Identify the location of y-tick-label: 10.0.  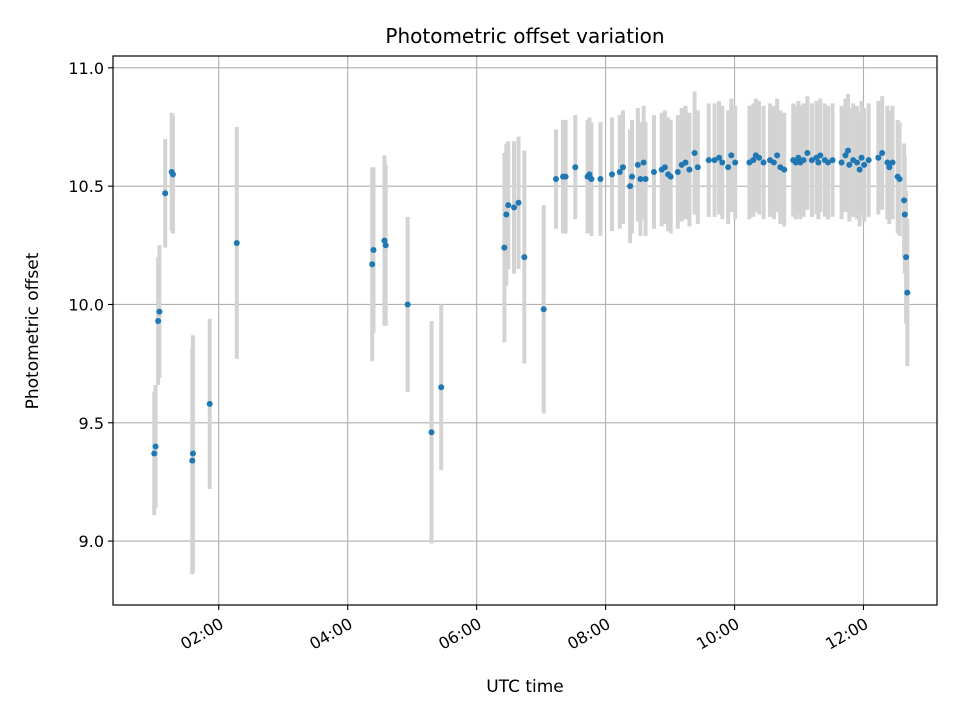
(86, 304).